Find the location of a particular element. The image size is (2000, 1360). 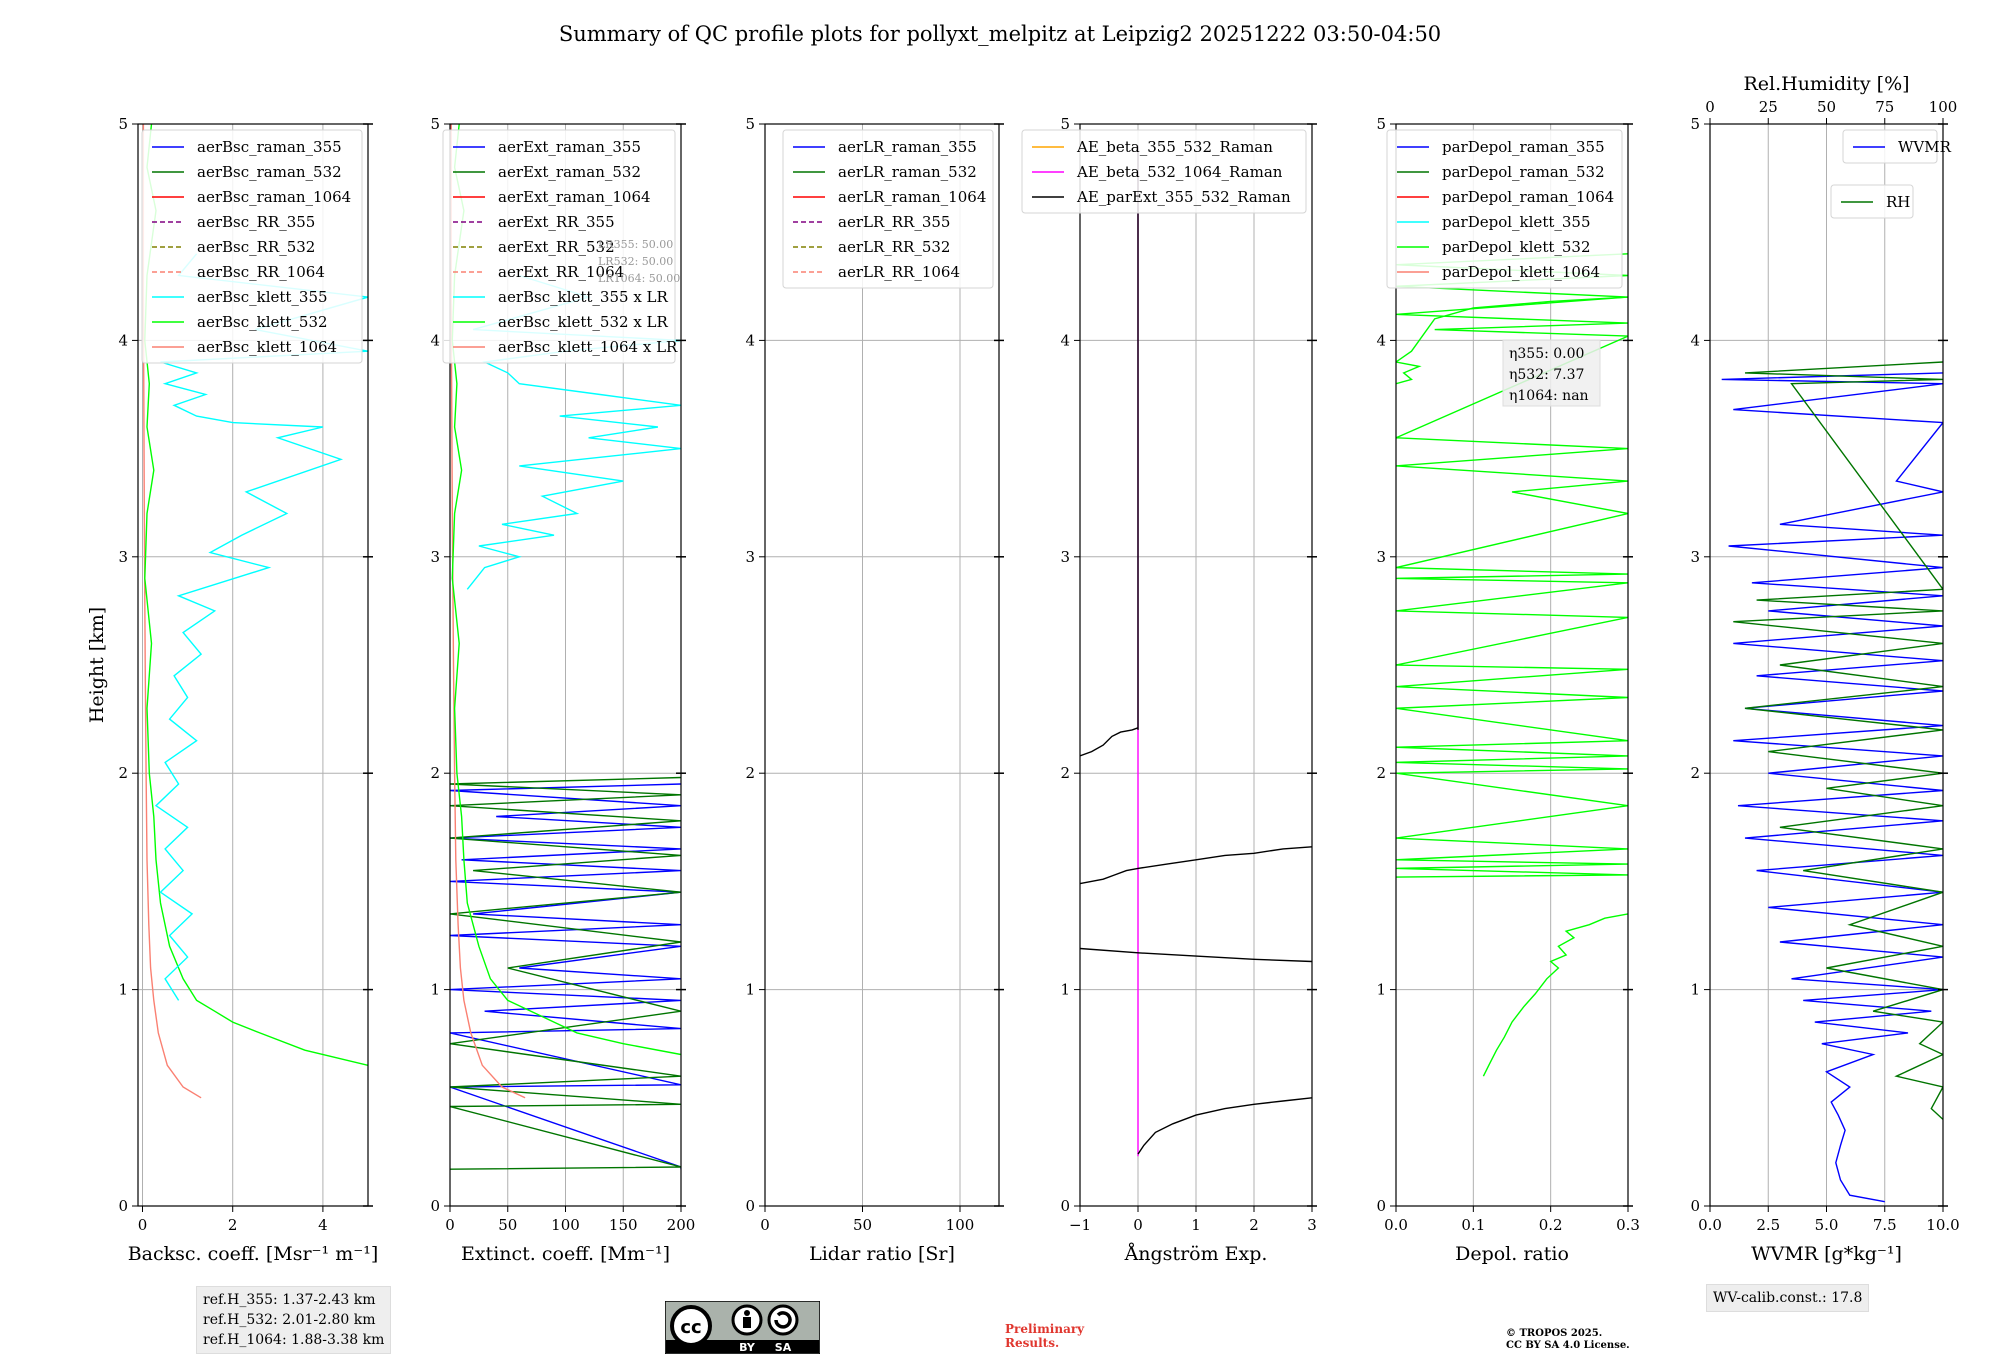

legend-label: aerBsc_klett_355 is located at coordinates (262, 297).